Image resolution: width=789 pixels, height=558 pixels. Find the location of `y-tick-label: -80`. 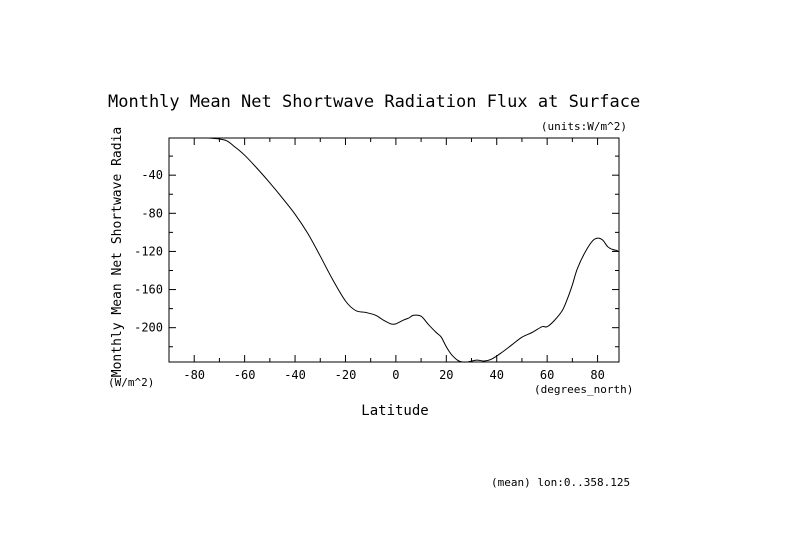

y-tick-label: -80 is located at coordinates (152, 213).